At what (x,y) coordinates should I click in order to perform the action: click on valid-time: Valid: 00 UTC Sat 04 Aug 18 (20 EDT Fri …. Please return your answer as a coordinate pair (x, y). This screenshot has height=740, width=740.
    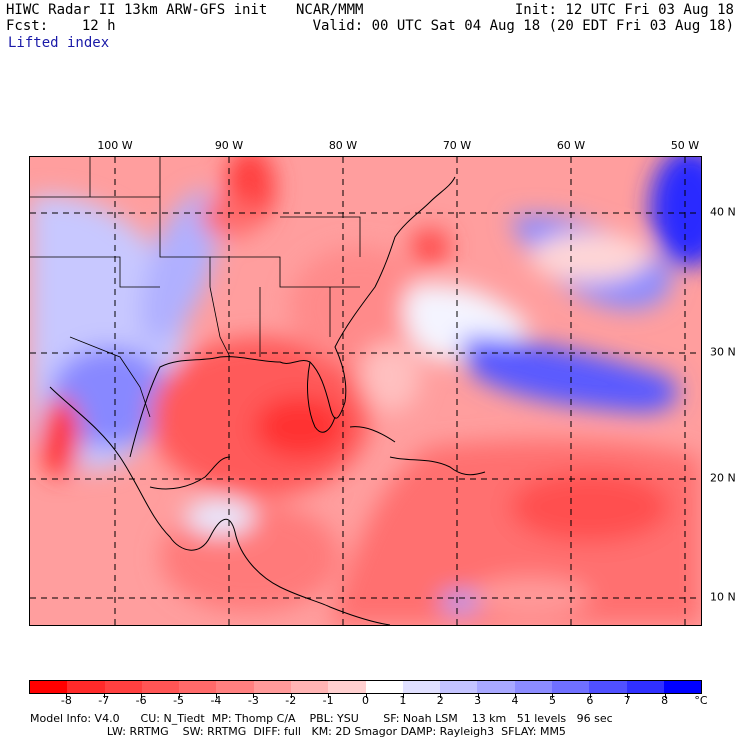
    Looking at the image, I should click on (523, 26).